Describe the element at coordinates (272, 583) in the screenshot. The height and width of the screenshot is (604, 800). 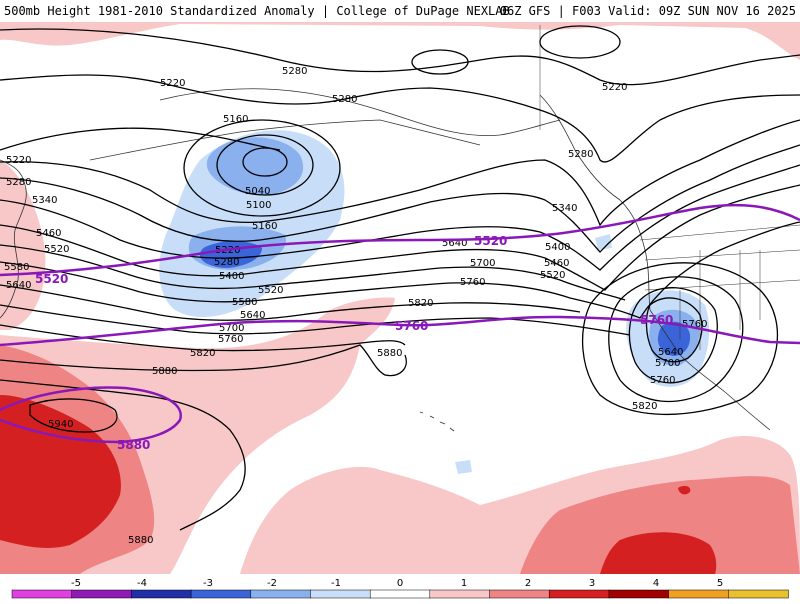
I see `legend-tick: -2` at that location.